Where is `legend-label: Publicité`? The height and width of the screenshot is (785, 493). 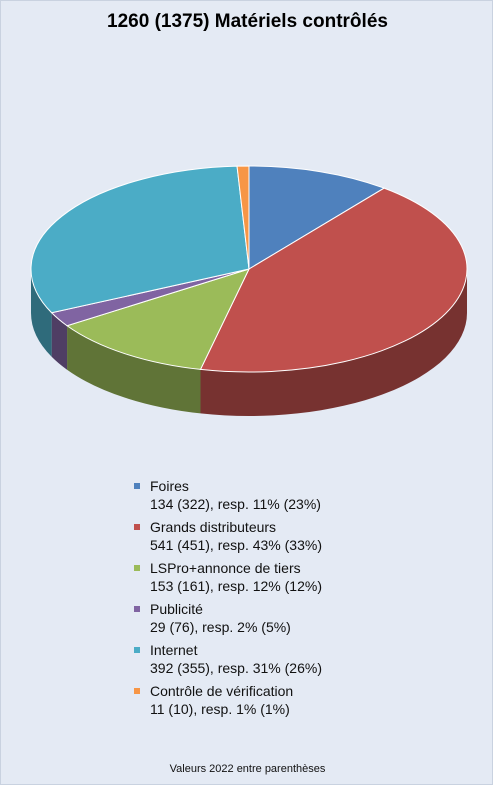
legend-label: Publicité is located at coordinates (176, 609).